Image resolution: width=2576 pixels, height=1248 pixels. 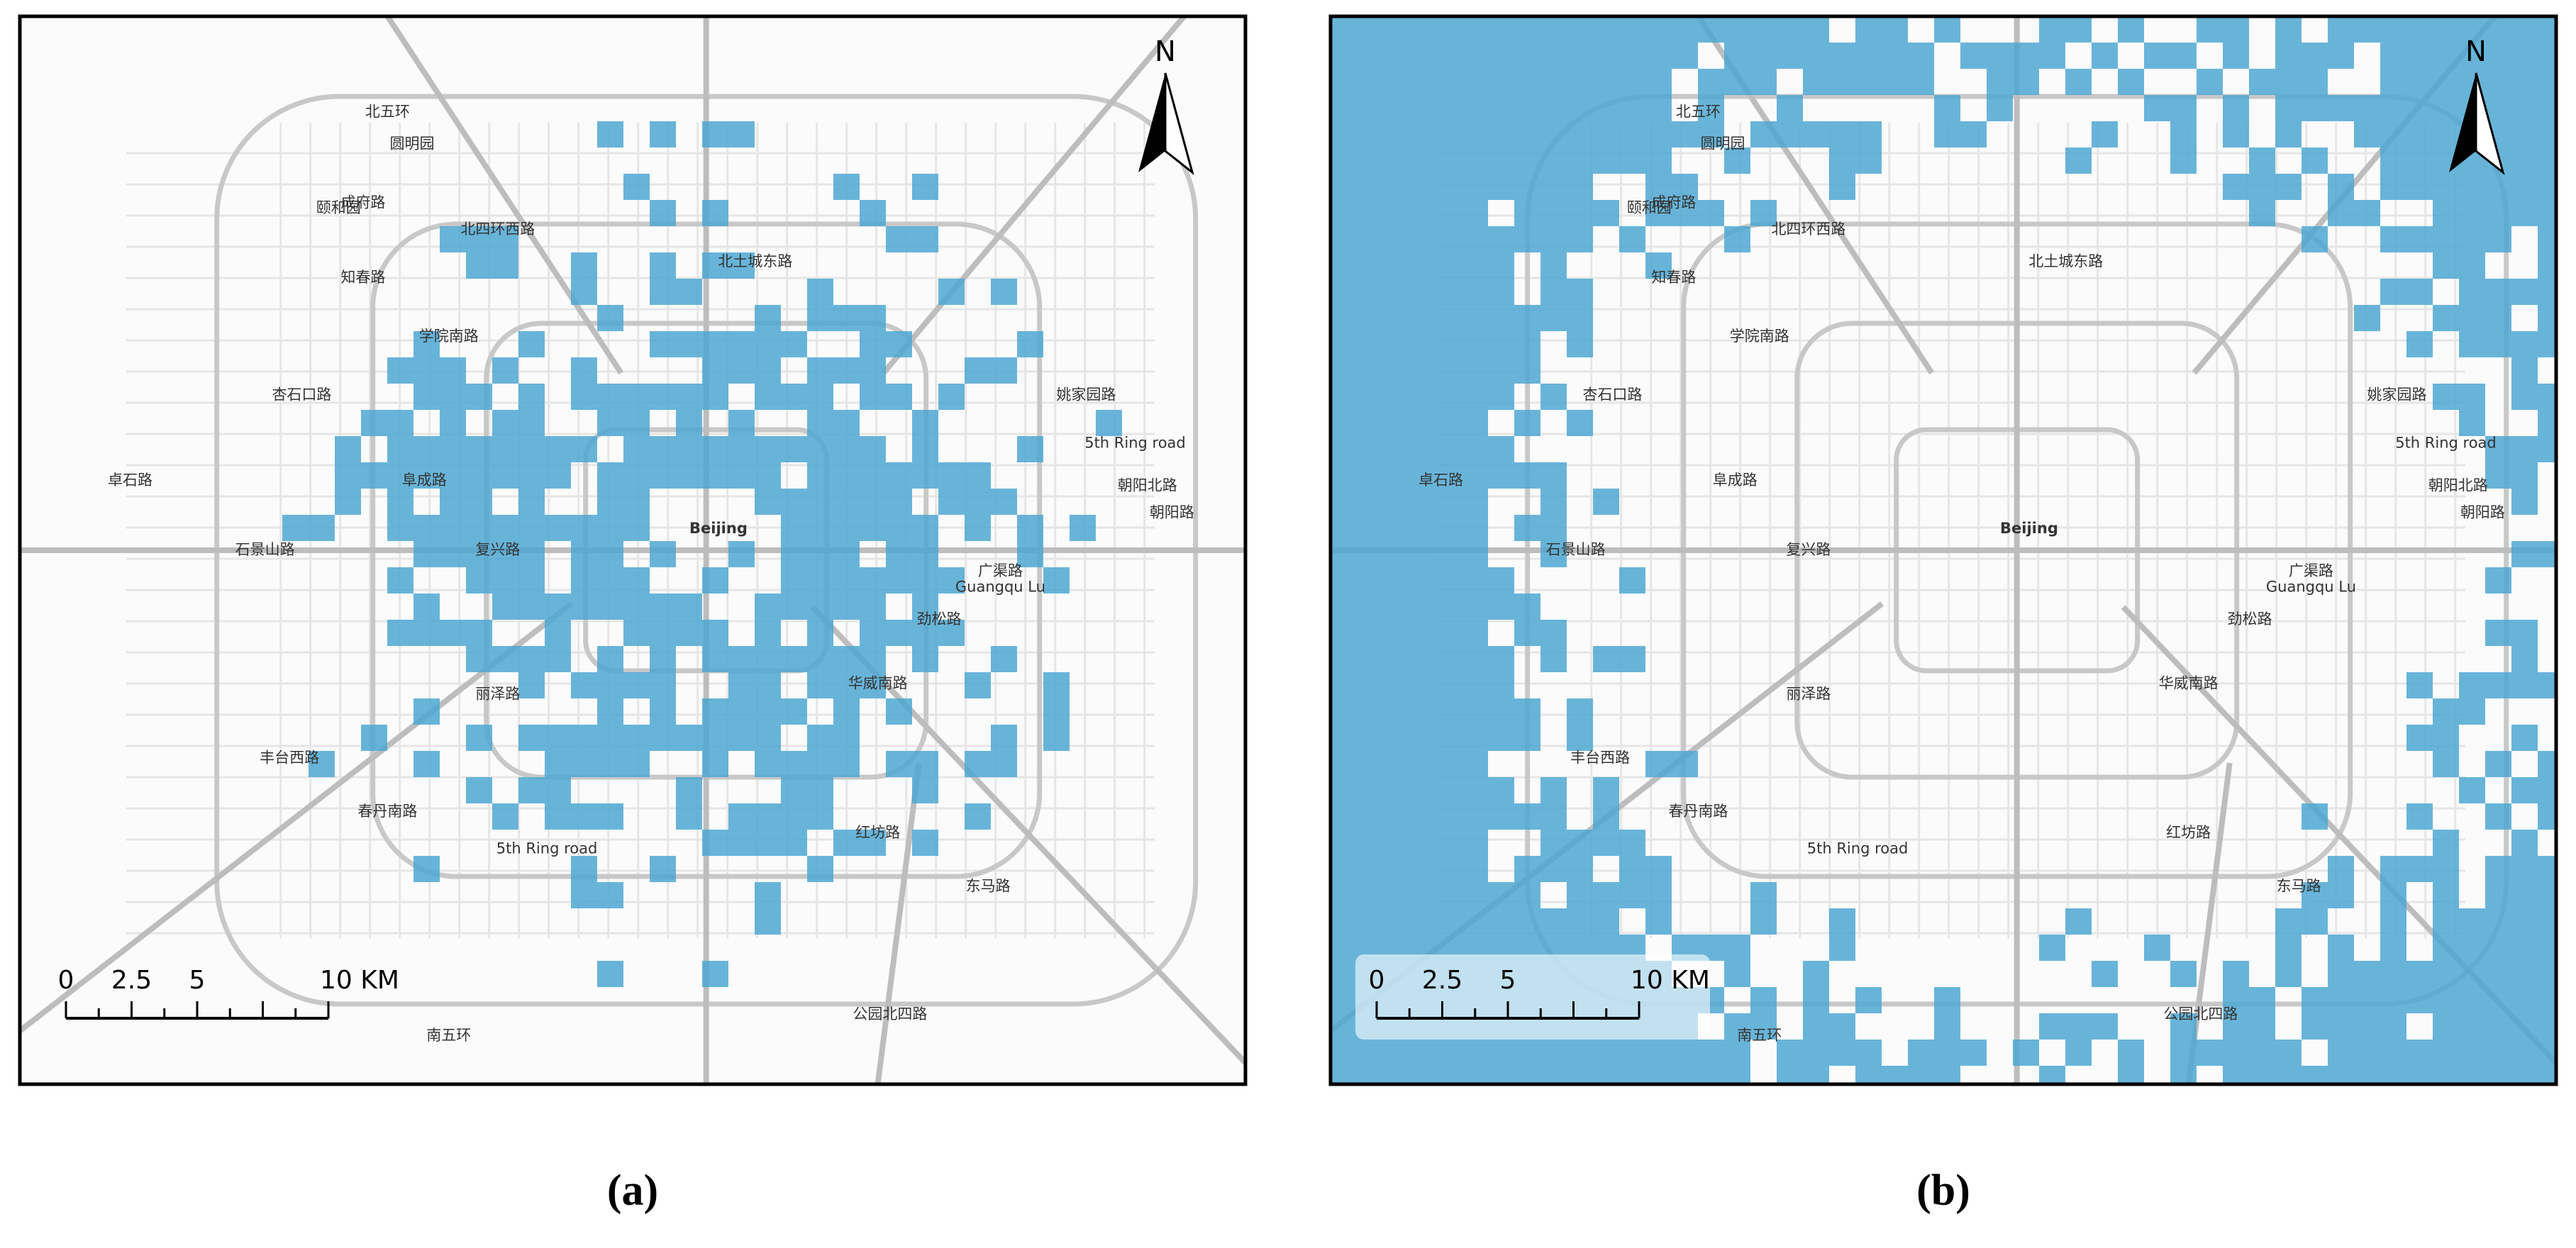 What do you see at coordinates (1172, 512) in the screenshot?
I see `place-label: 朝阳路` at bounding box center [1172, 512].